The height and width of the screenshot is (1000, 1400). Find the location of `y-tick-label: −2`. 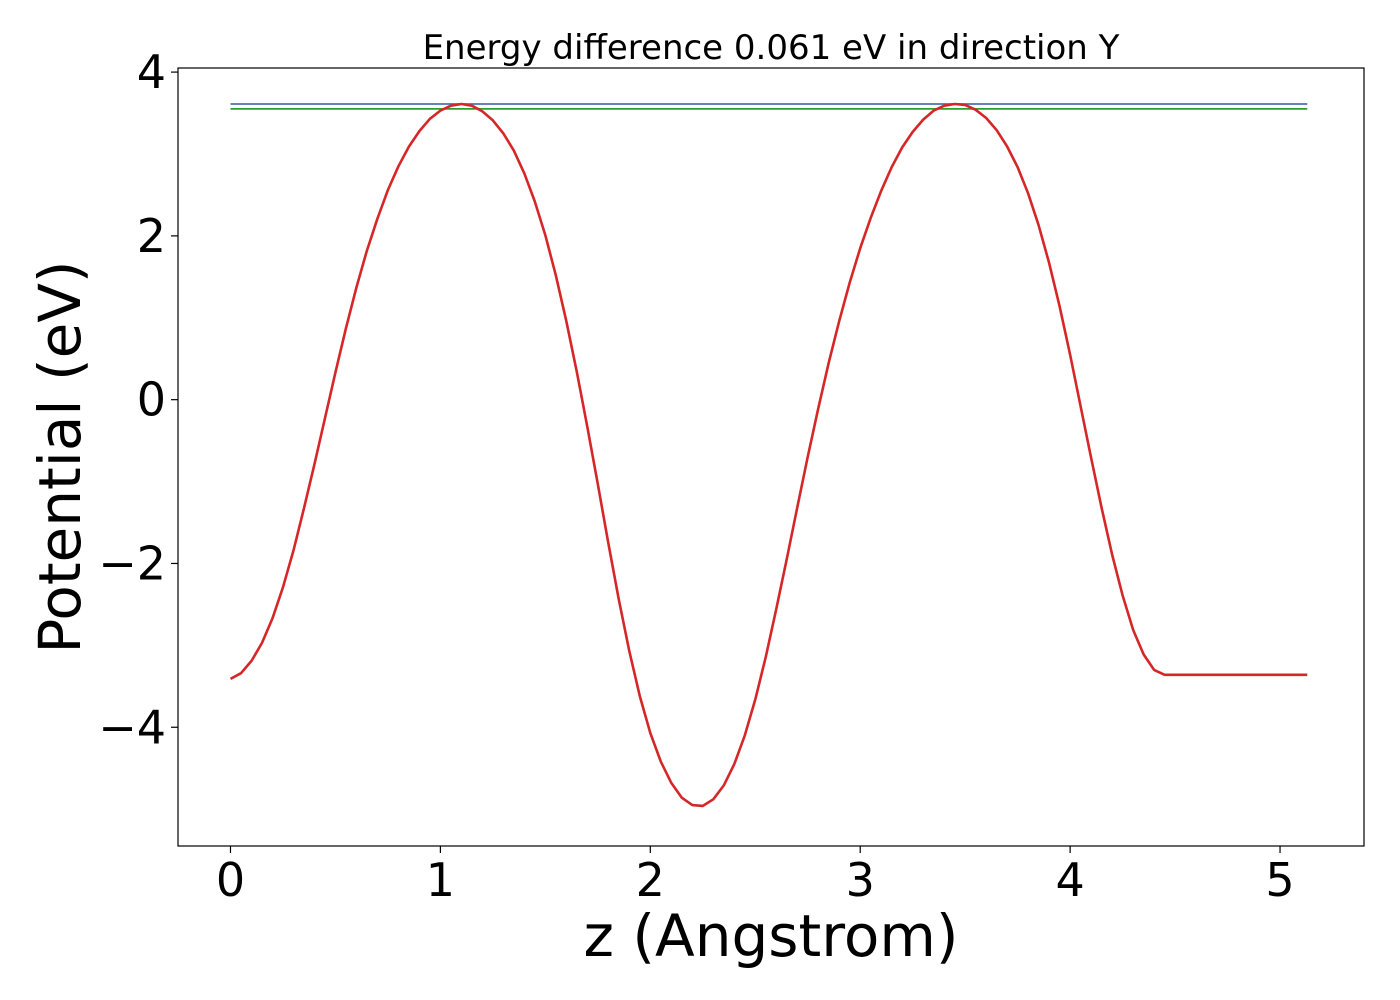

y-tick-label: −2 is located at coordinates (132, 563).